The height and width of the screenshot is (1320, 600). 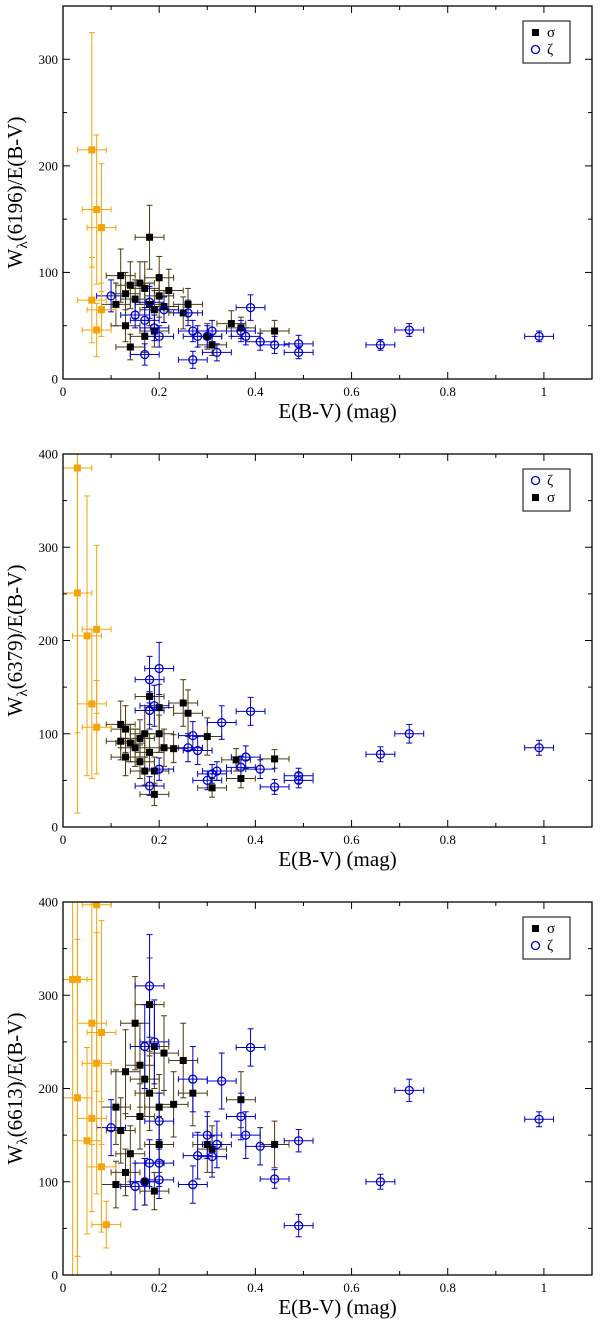 I want to click on y-tick-label: 100, so click(x=49, y=272).